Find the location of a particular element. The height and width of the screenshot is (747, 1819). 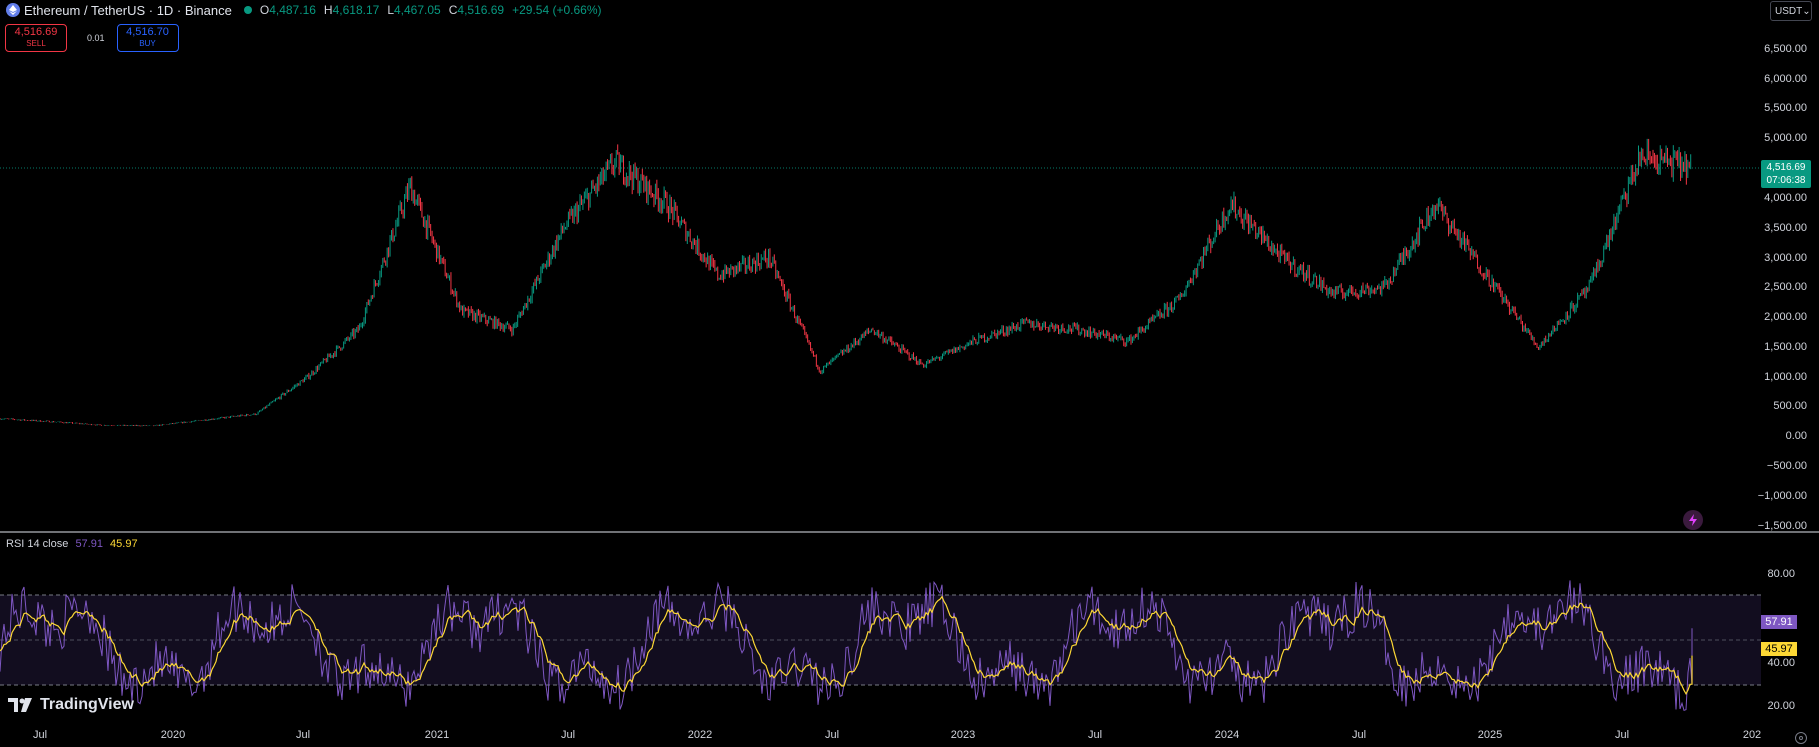

time-axis-label: 2023 is located at coordinates (963, 735).